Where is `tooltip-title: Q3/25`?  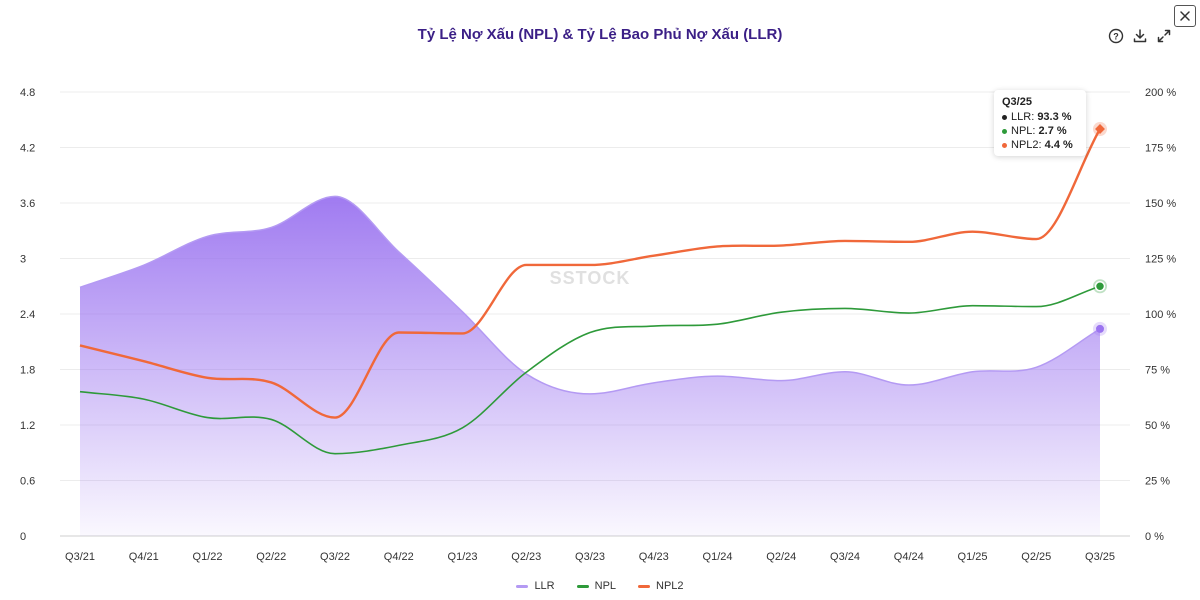 tooltip-title: Q3/25 is located at coordinates (1017, 102).